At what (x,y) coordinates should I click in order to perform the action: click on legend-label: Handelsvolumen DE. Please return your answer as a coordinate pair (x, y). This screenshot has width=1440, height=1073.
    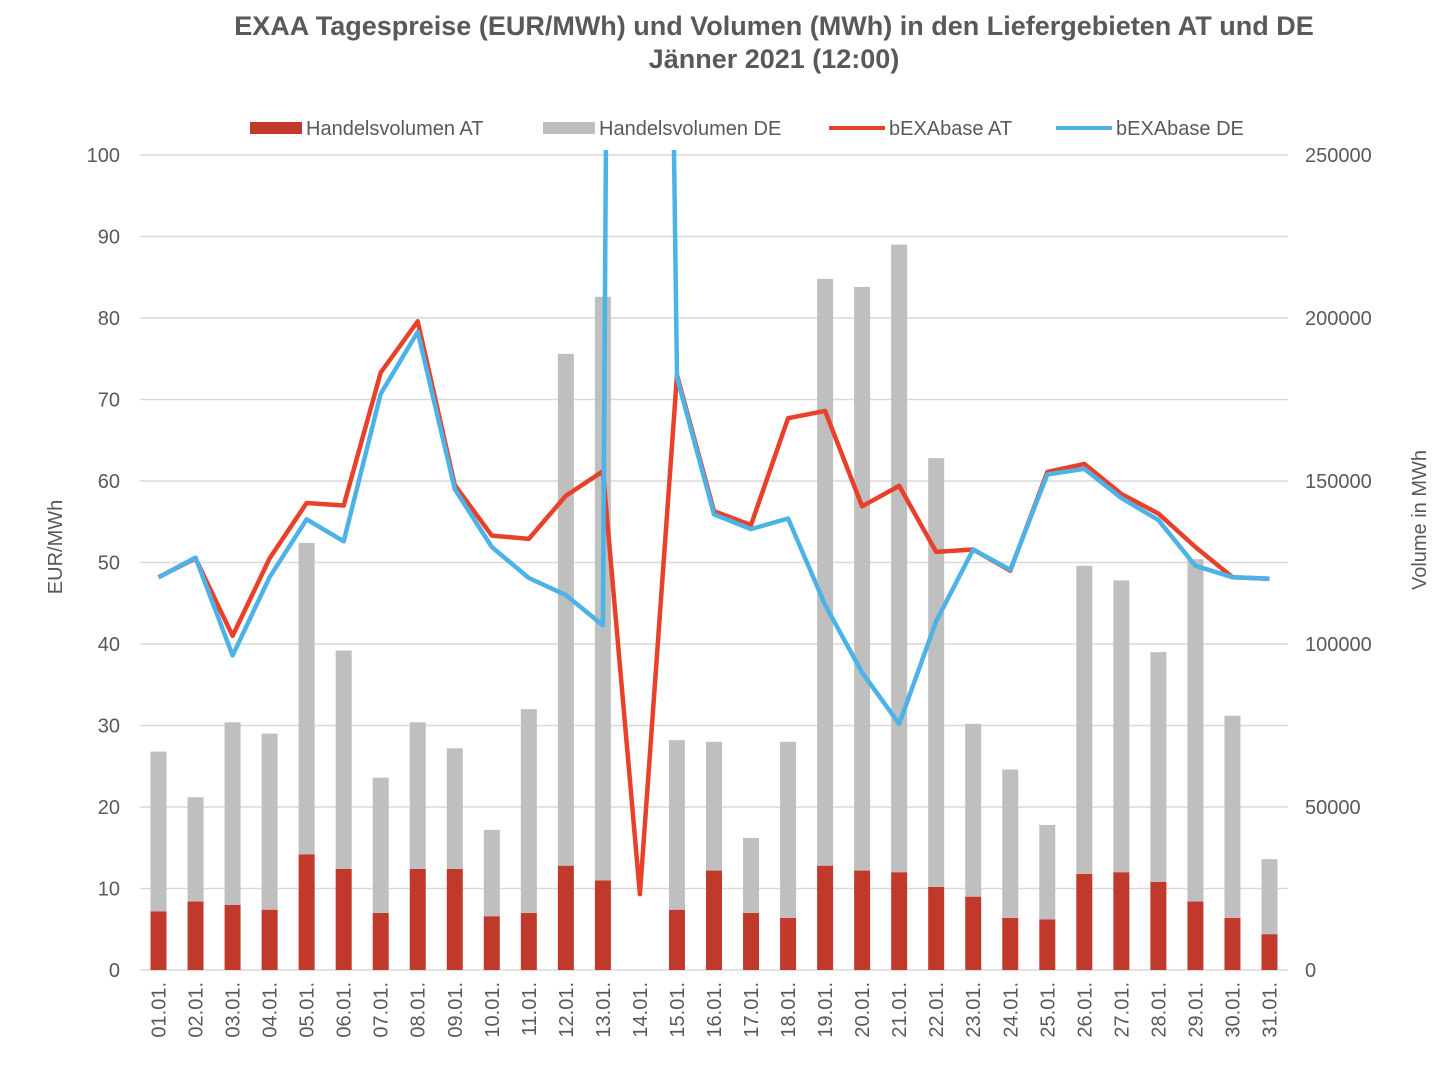
    Looking at the image, I should click on (690, 129).